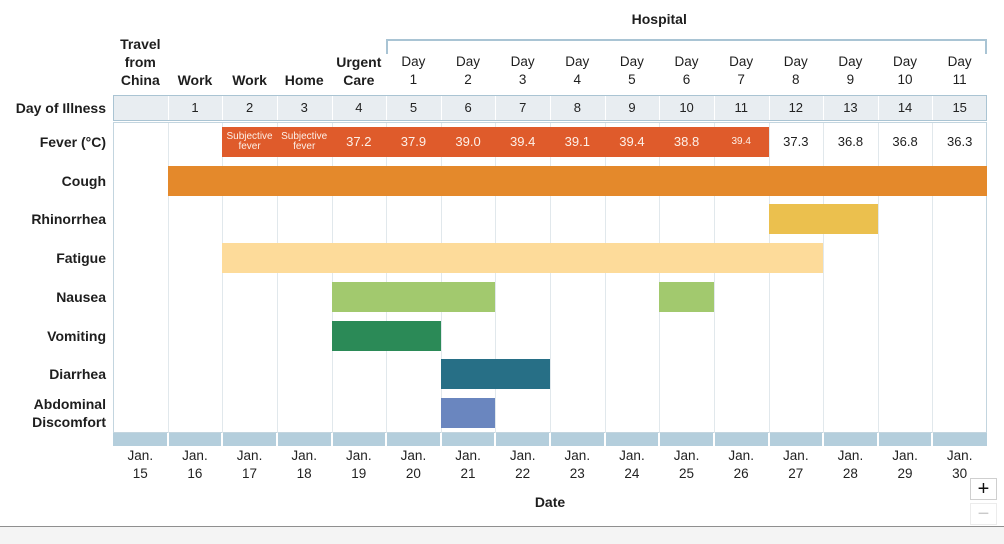  What do you see at coordinates (796, 141) in the screenshot?
I see `fever-c-value: 37.3` at bounding box center [796, 141].